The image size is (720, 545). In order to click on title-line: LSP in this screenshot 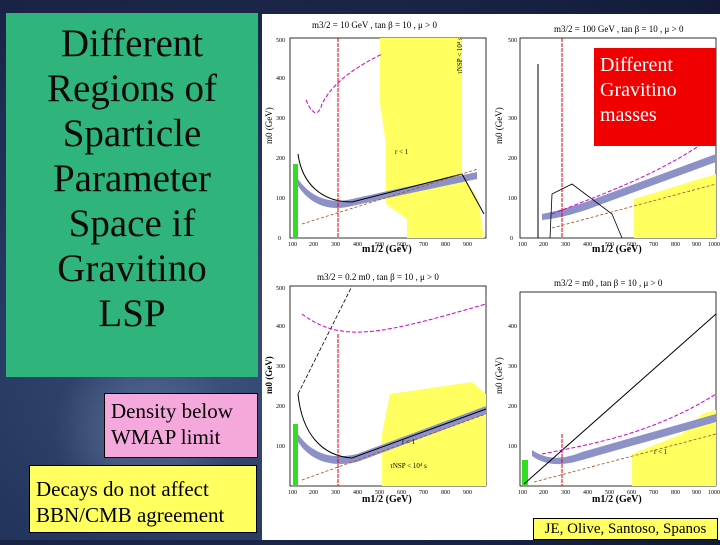, I will do `click(132, 313)`.